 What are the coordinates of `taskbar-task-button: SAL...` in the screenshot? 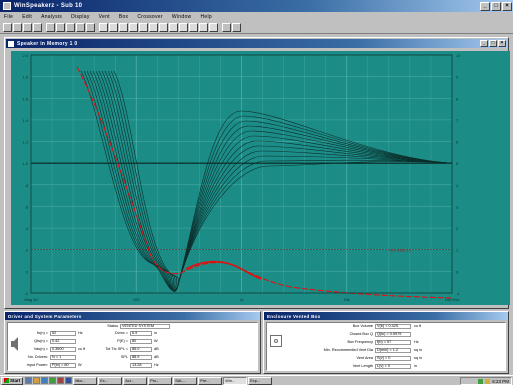 It's located at (185, 380).